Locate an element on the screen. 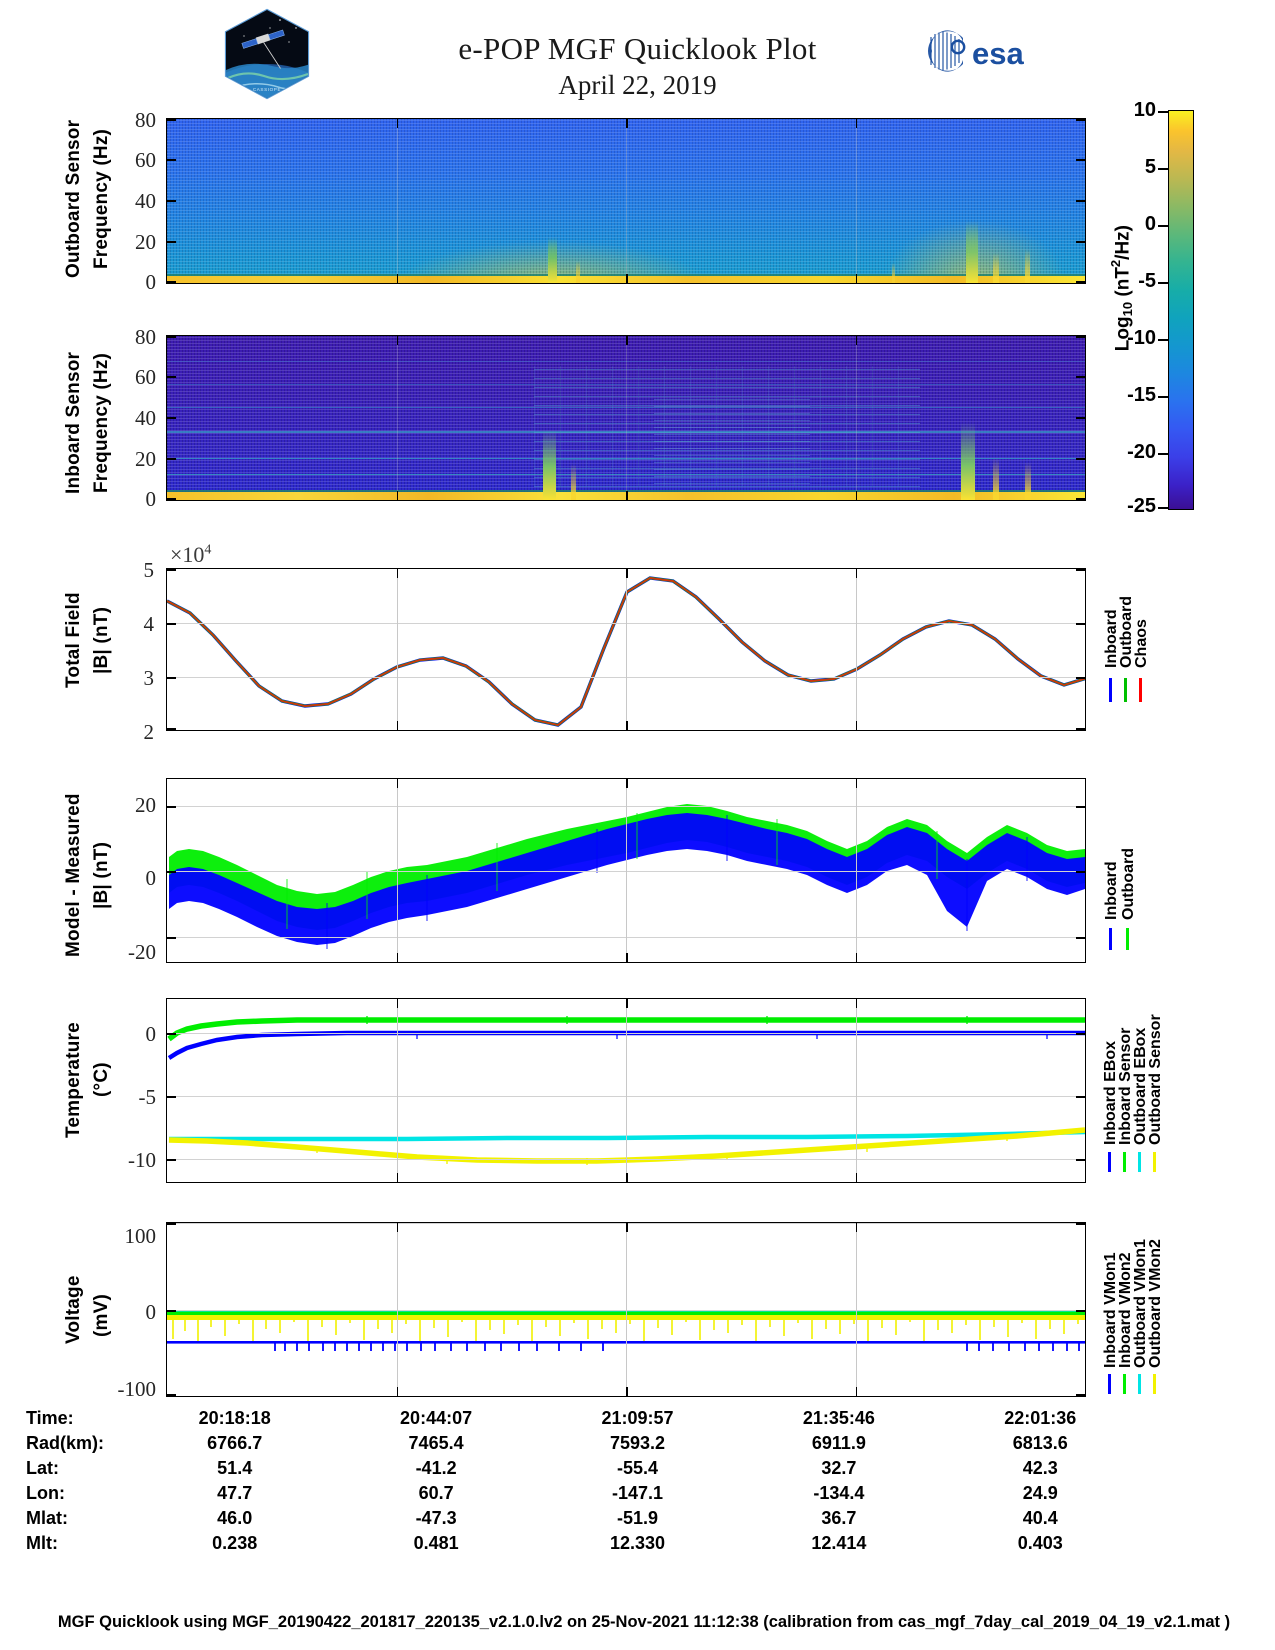 The image size is (1275, 1650). temperature-legend-outboard-sensor: Outboard Sensor is located at coordinates (1155, 1079).